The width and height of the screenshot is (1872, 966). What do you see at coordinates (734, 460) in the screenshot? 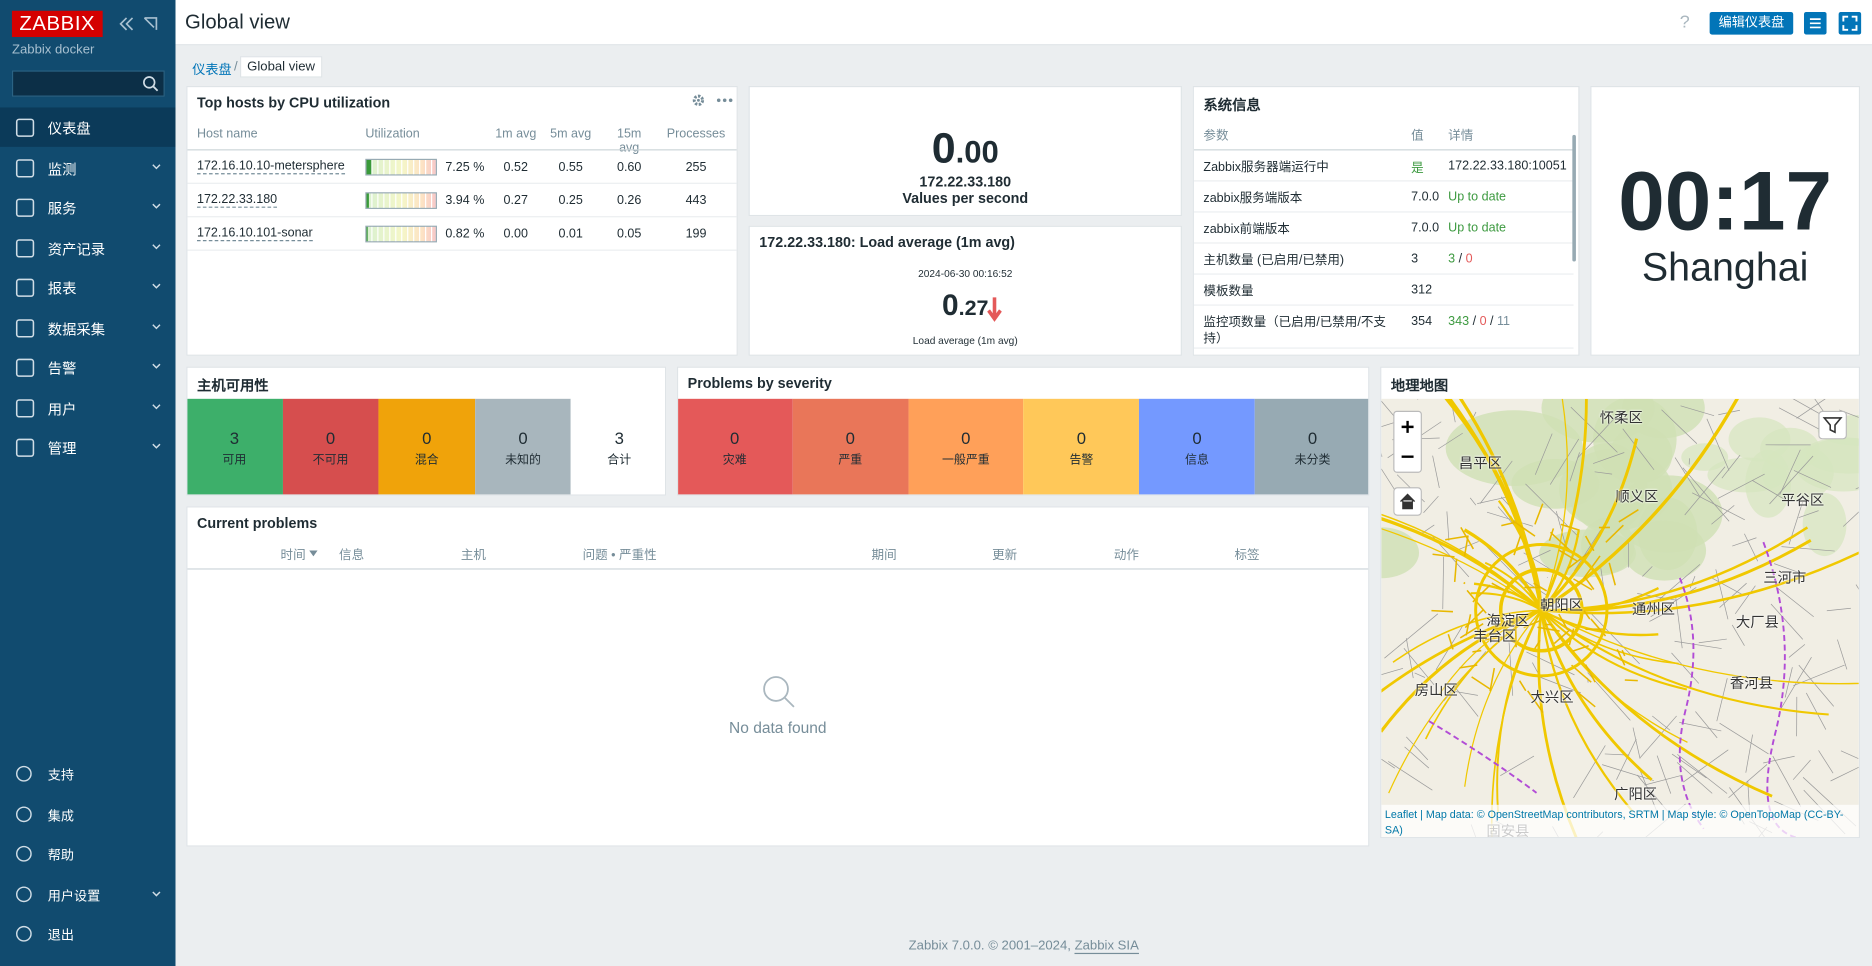
I see `cell-label: 灾难` at bounding box center [734, 460].